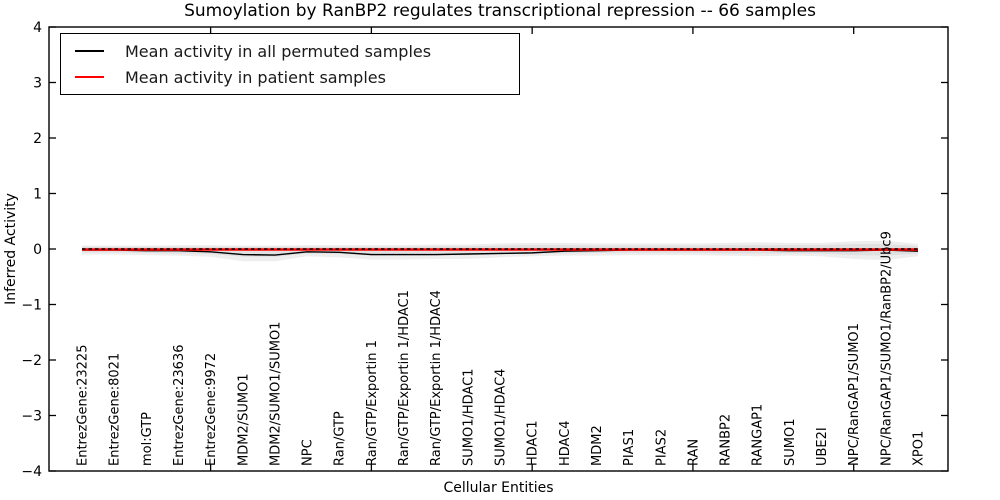 This screenshot has width=1000, height=500. I want to click on x-category-label: SUMO1, so click(790, 443).